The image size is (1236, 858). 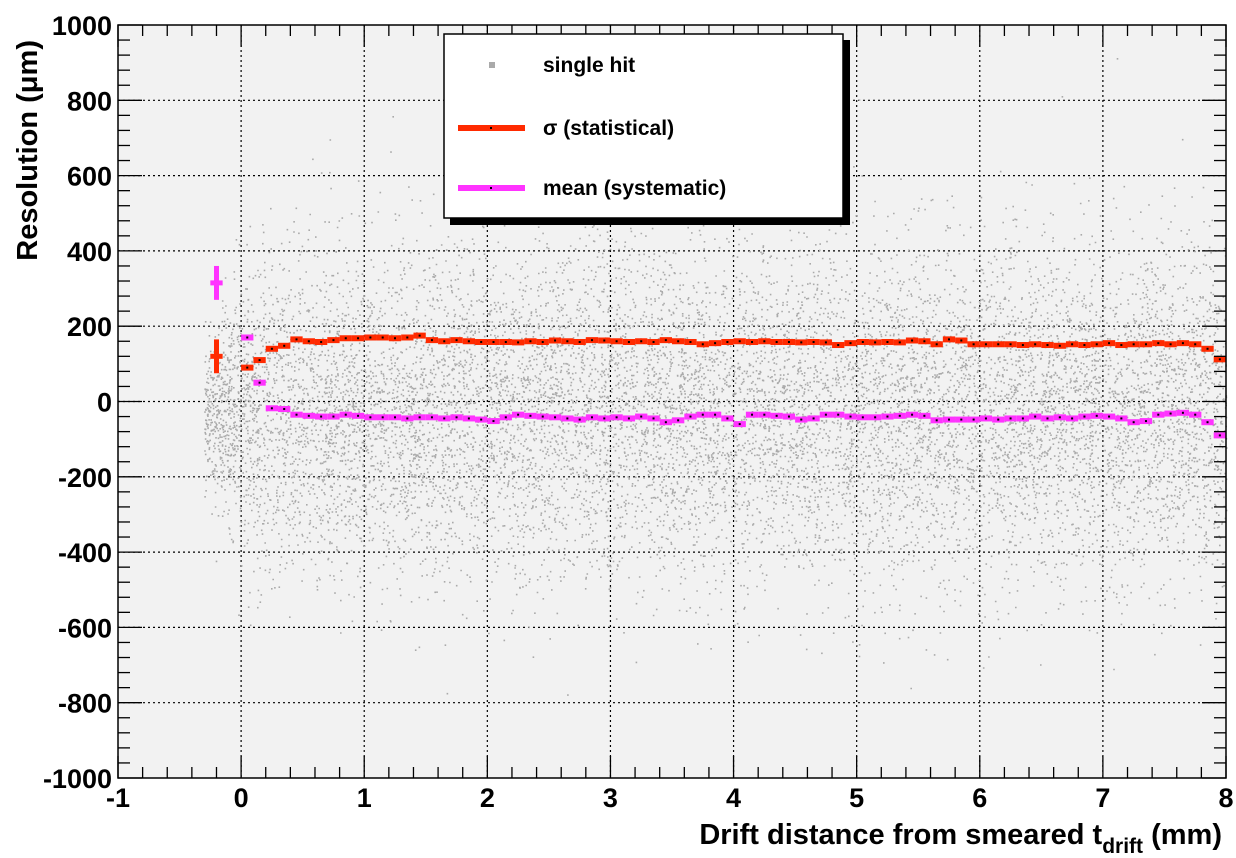 What do you see at coordinates (77, 779) in the screenshot?
I see `y-tick-label: -1000` at bounding box center [77, 779].